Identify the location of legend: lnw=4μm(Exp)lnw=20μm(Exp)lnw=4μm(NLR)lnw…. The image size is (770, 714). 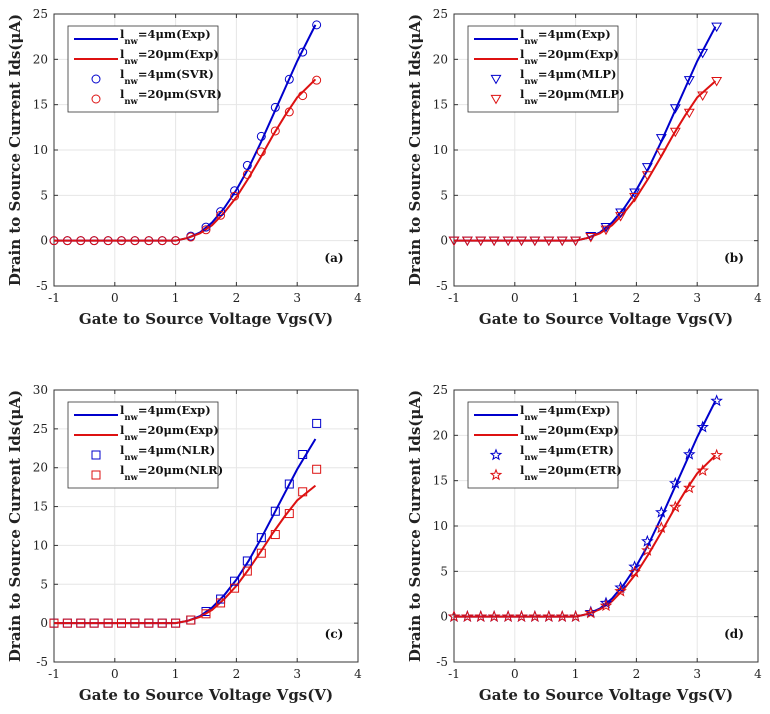
(145, 445).